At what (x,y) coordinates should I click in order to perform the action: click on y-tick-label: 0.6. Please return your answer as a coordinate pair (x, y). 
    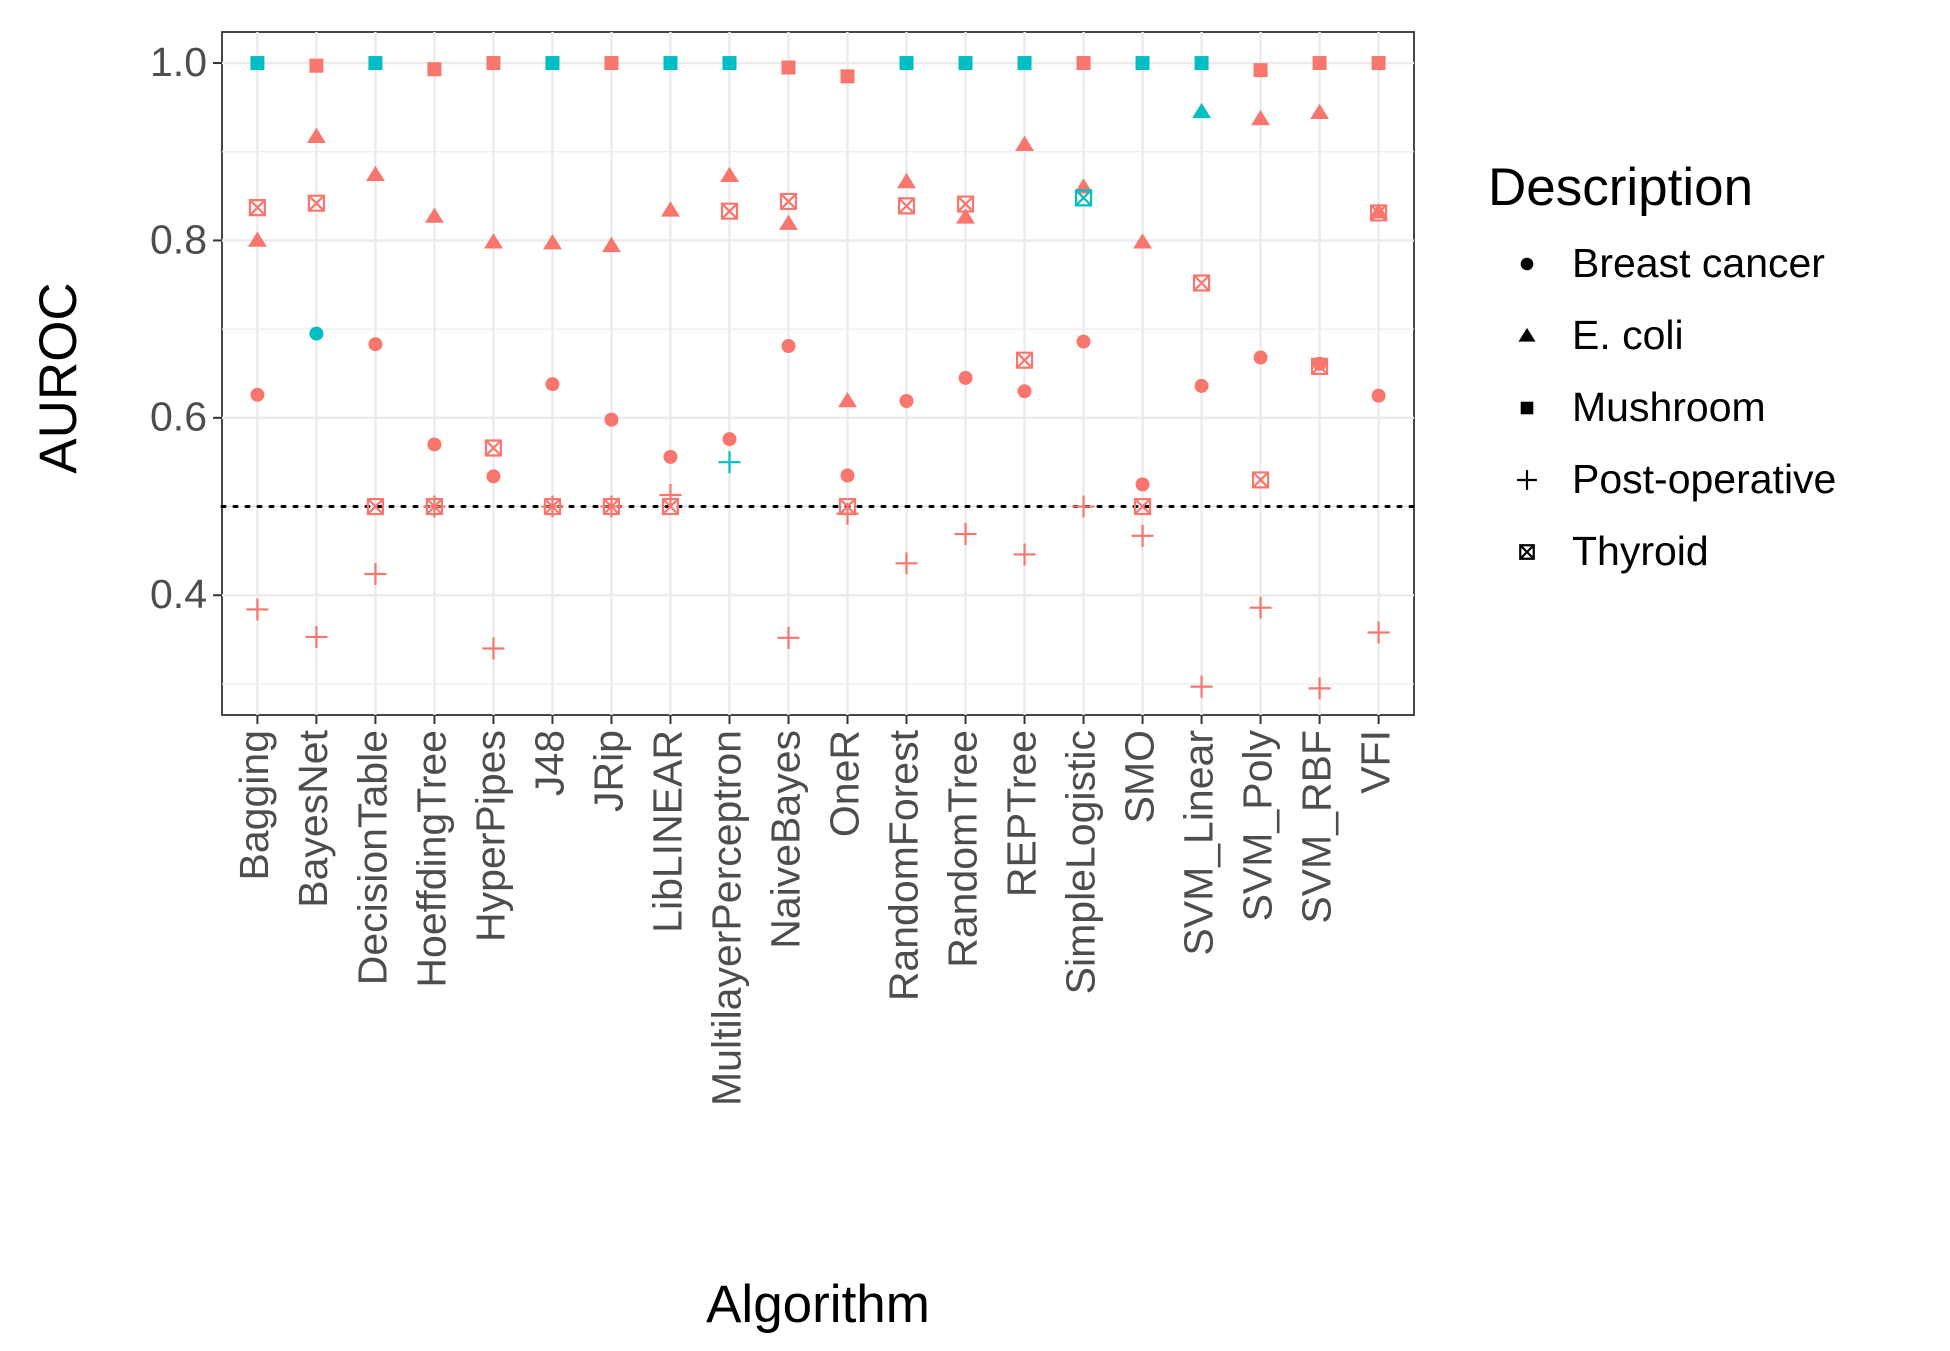
    Looking at the image, I should click on (178, 417).